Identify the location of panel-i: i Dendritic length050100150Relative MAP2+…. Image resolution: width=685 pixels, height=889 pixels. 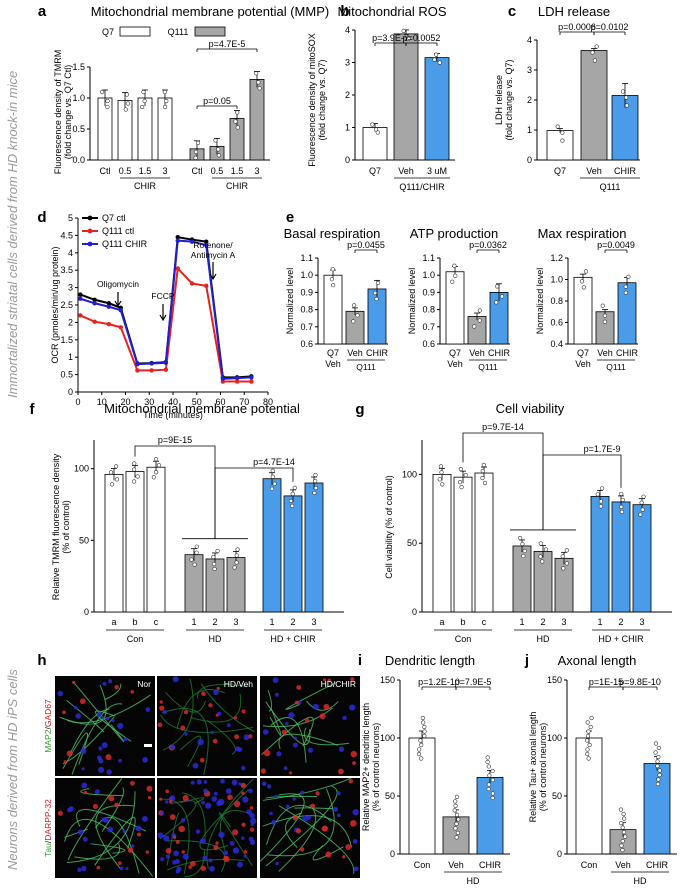
(434, 769).